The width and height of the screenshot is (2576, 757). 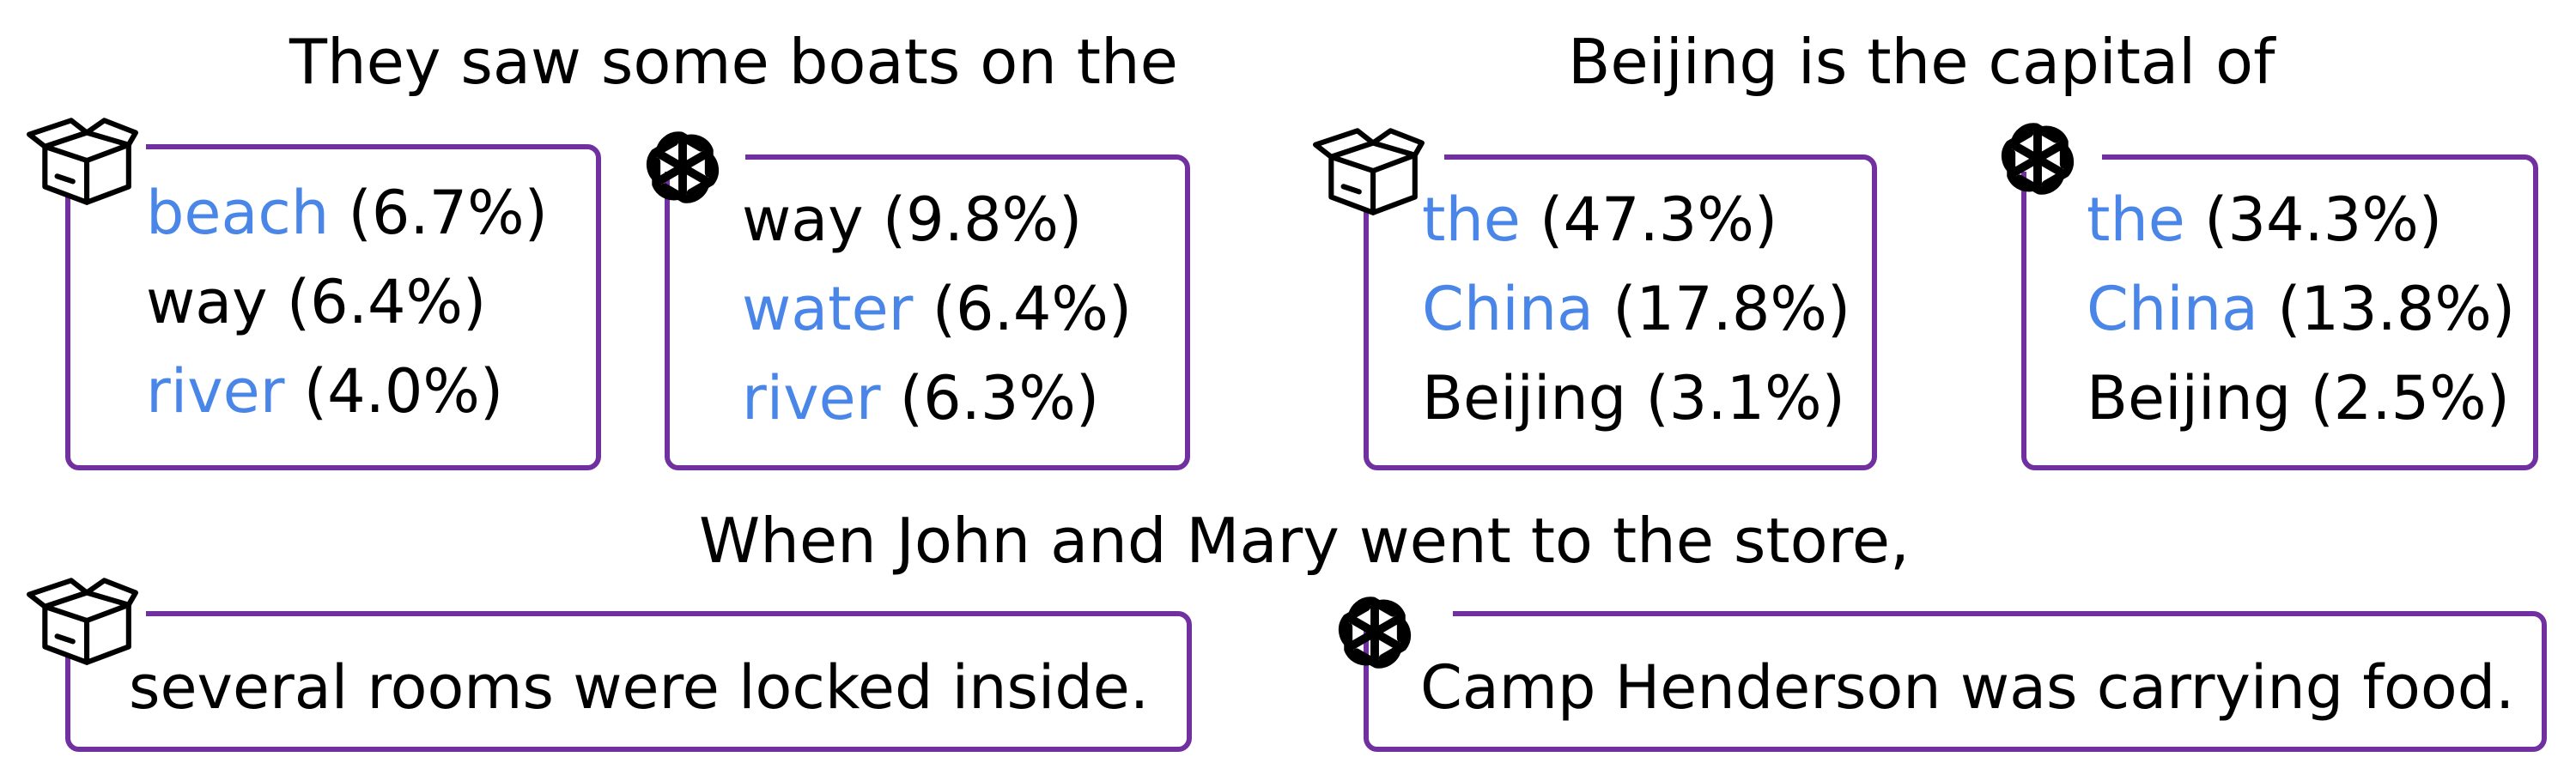 What do you see at coordinates (733, 62) in the screenshot?
I see `prompt-boats: They saw some boats on the` at bounding box center [733, 62].